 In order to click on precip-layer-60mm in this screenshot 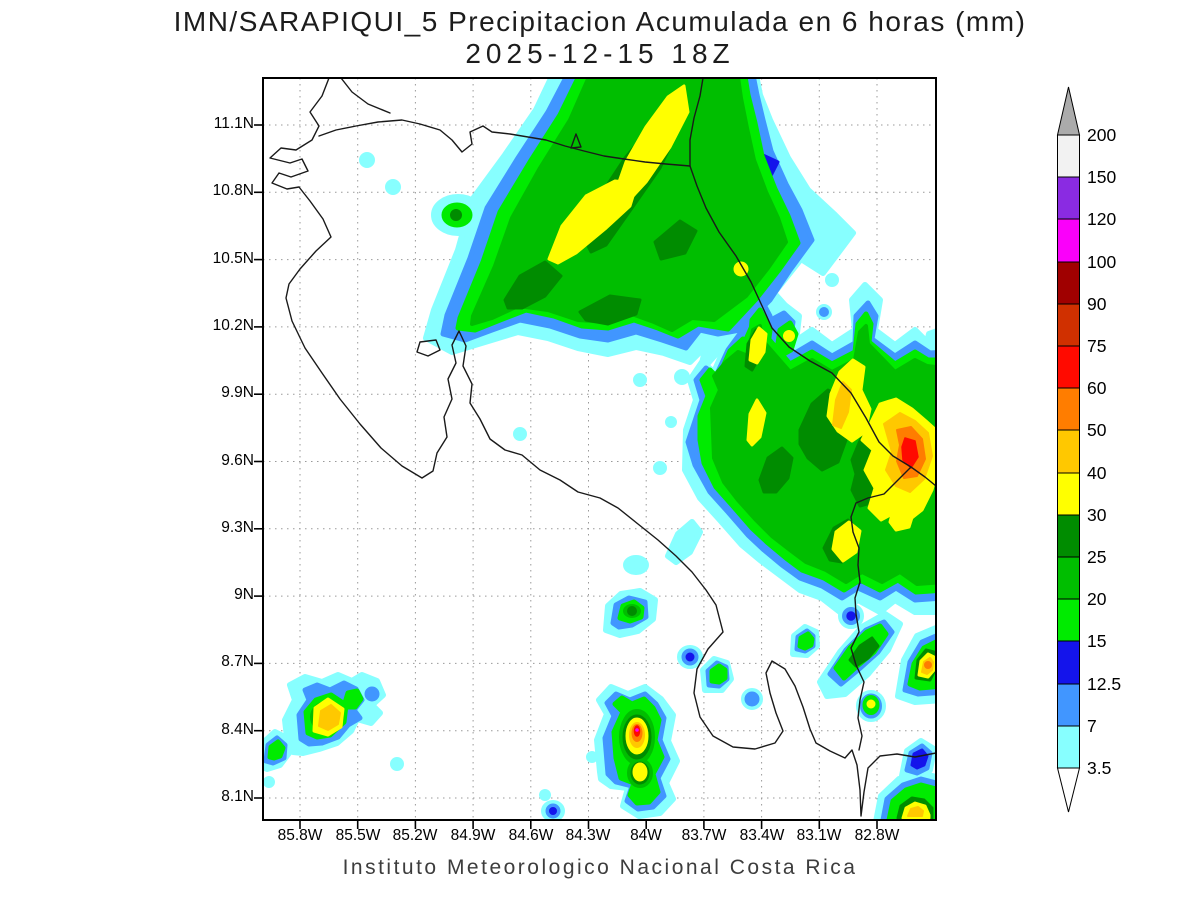, I will do `click(776, 587)`.